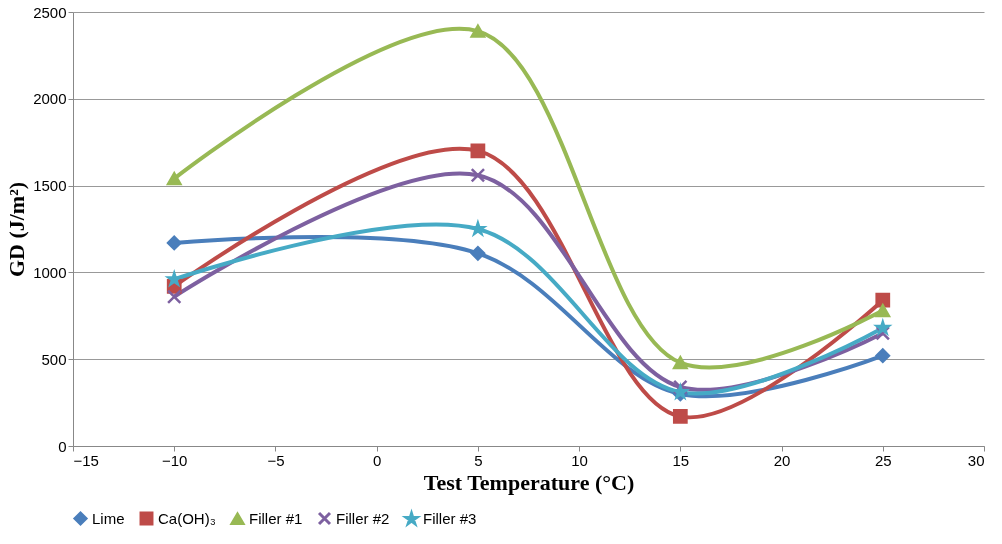  I want to click on x-axis-title: Test Temperature (°C), so click(529, 482).